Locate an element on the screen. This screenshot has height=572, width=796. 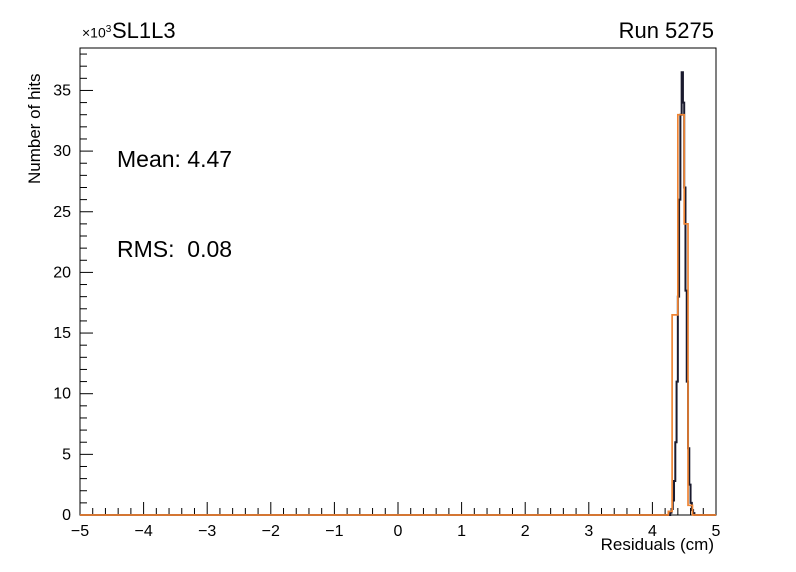
y-tick-label: 0 is located at coordinates (66, 515).